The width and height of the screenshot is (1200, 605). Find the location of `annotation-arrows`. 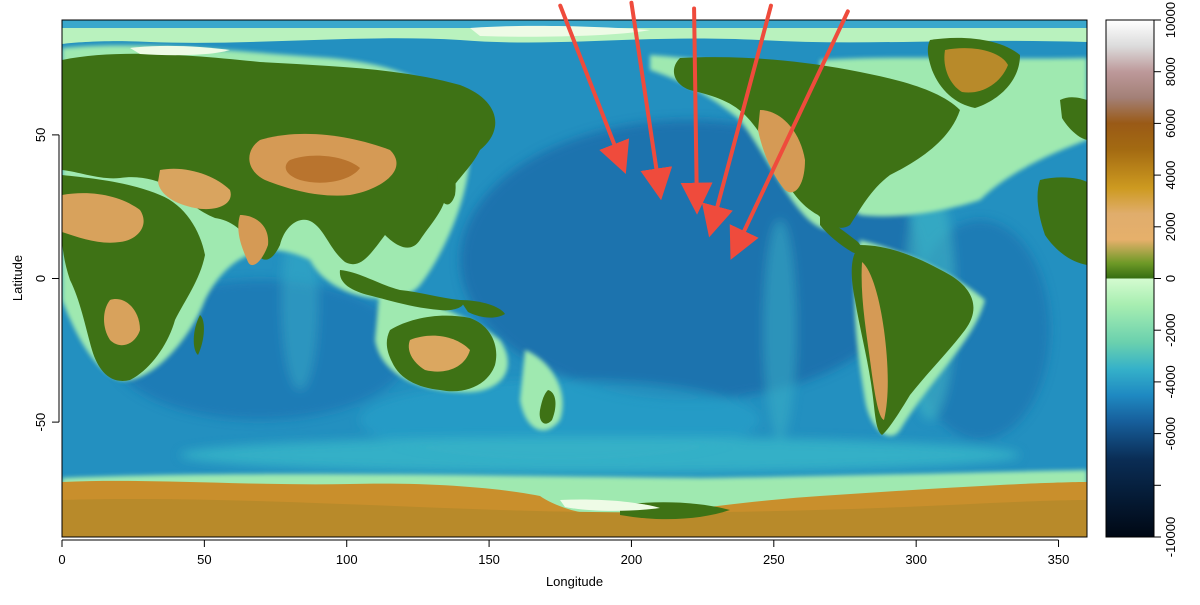

annotation-arrows is located at coordinates (704, 130).